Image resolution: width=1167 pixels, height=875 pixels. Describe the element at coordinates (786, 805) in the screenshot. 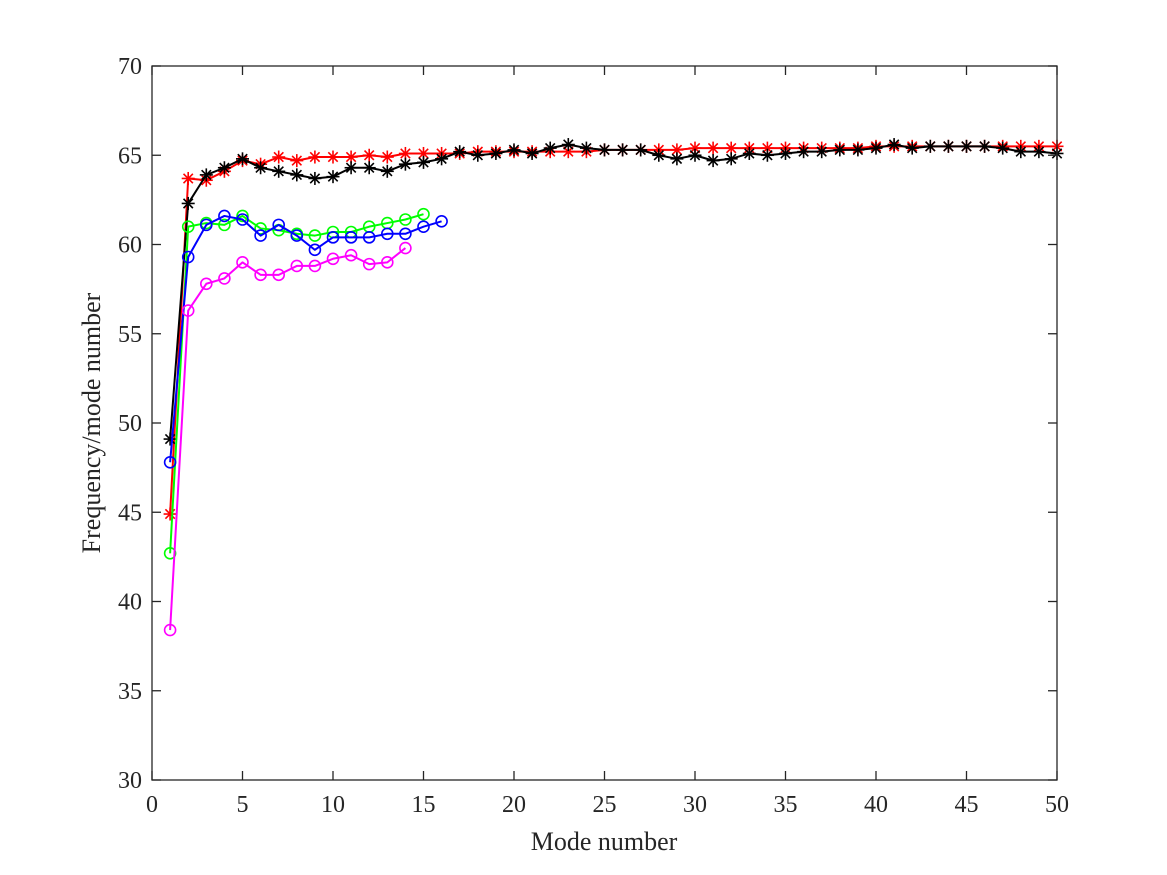

I see `x-tick-label: 35` at that location.